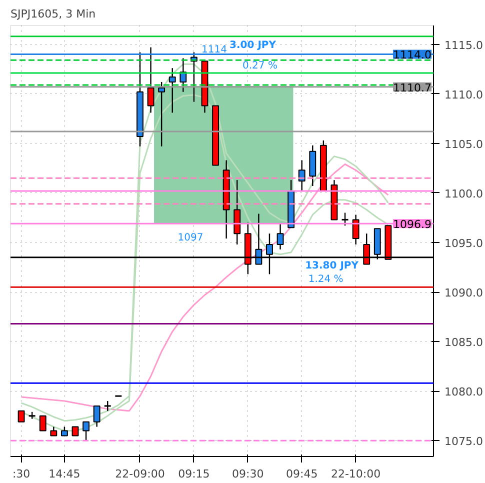 Image resolution: width=485 pixels, height=483 pixels. I want to click on annotation: 13.80 JPY, so click(332, 266).